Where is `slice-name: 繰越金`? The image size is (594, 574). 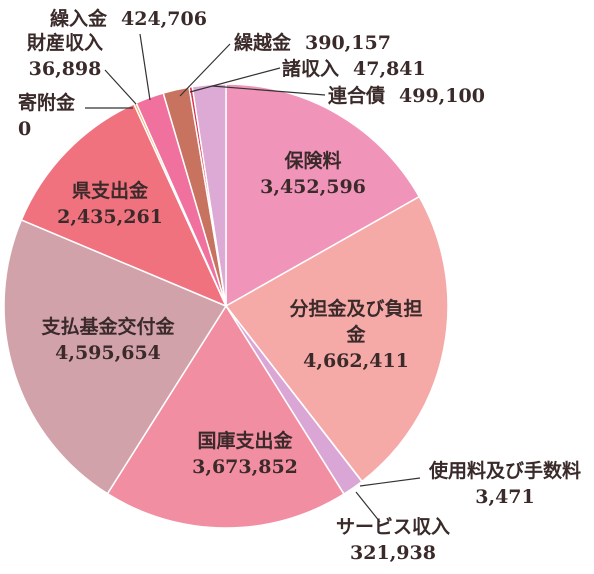
slice-name: 繰越金 is located at coordinates (263, 43).